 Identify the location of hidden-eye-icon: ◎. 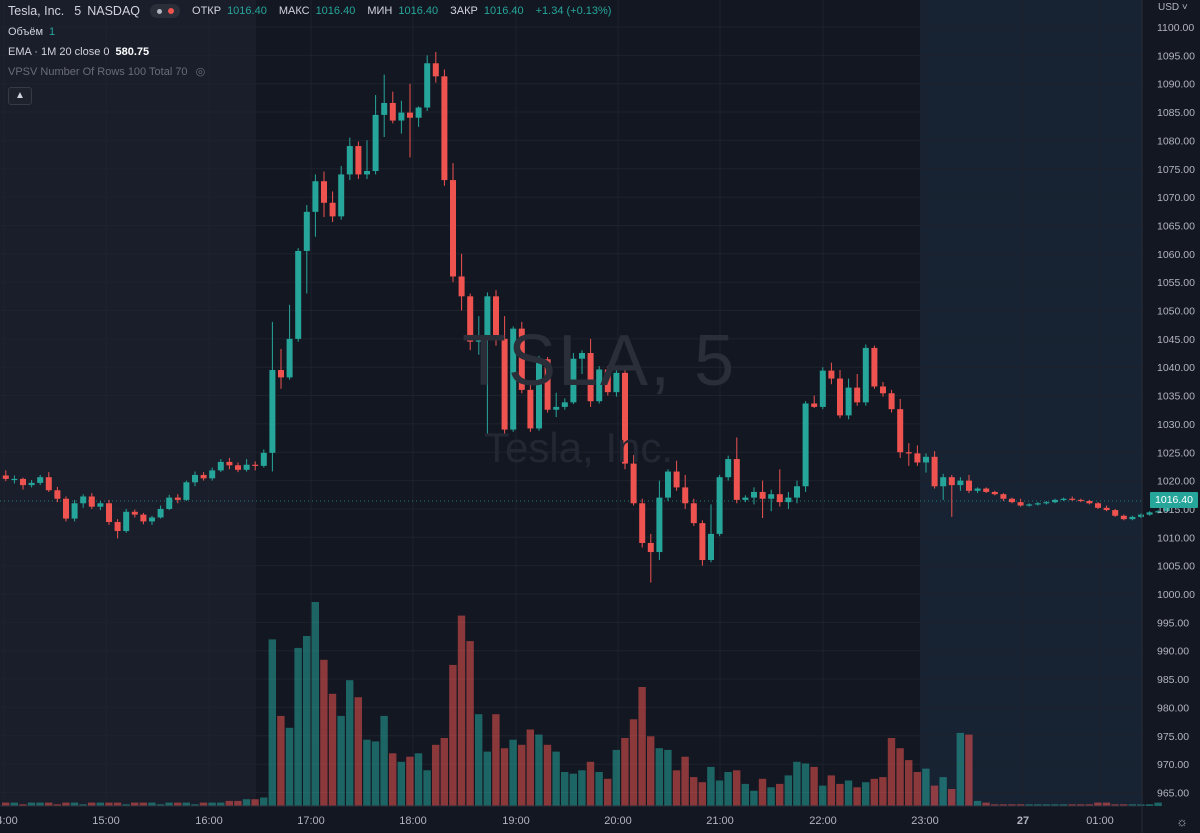
(200, 72).